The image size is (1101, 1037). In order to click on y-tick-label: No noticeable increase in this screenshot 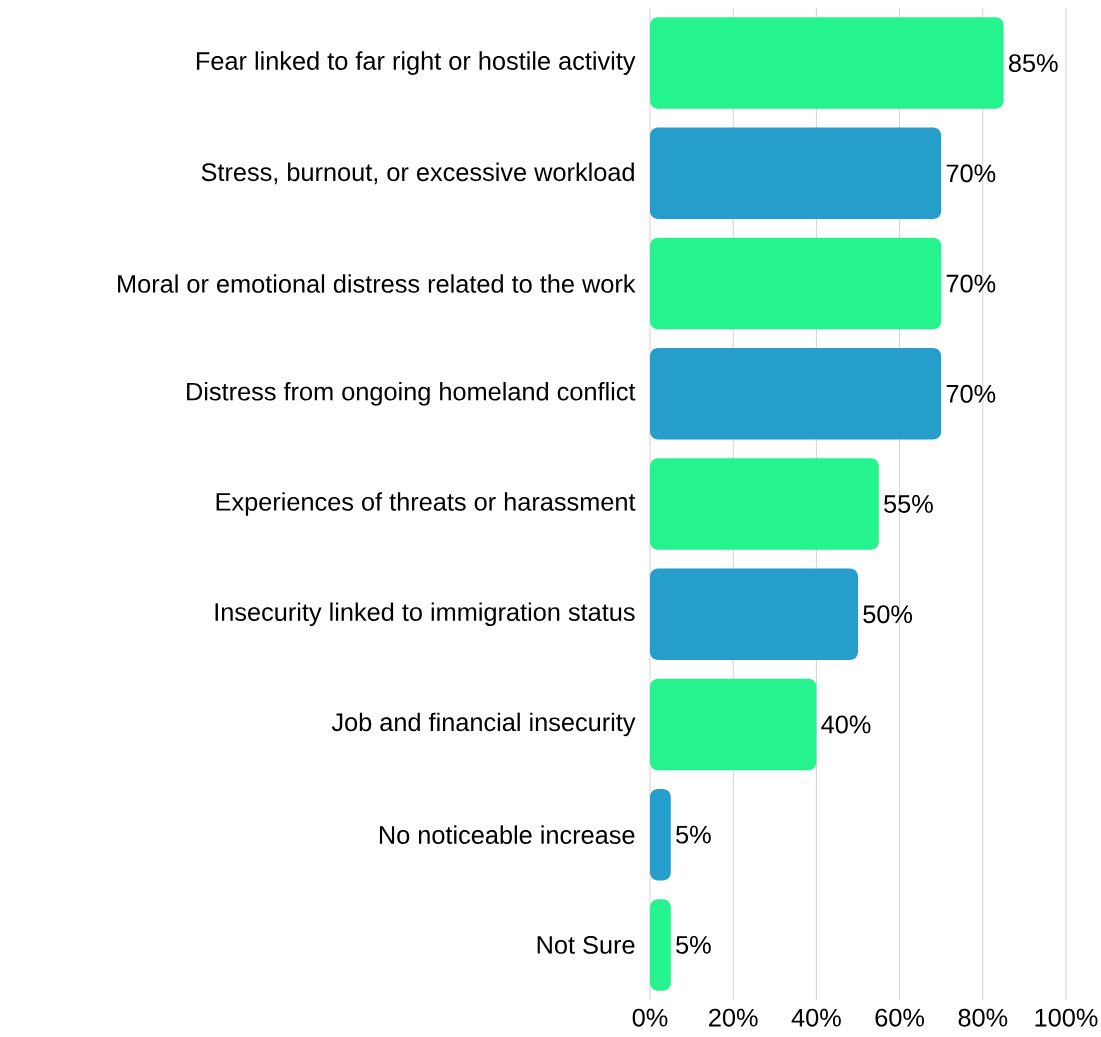, I will do `click(507, 834)`.